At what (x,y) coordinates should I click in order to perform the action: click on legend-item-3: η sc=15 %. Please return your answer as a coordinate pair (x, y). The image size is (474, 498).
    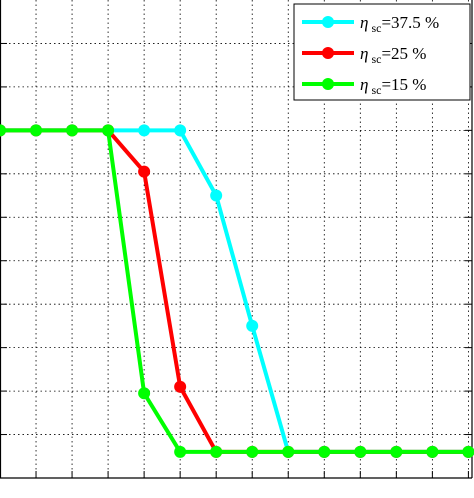
    Looking at the image, I should click on (364, 86).